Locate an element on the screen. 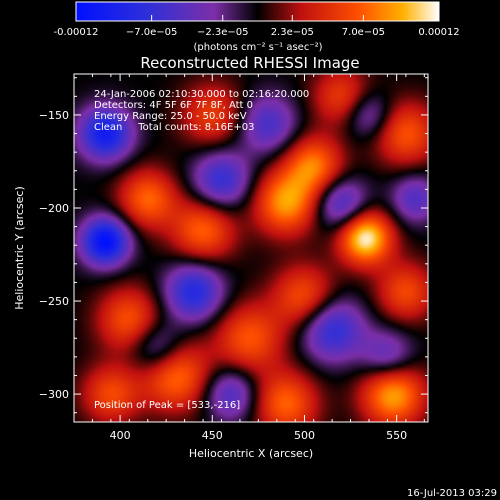 This screenshot has width=500, height=500. colorbar-tick-label: 2.3e−05 is located at coordinates (292, 32).